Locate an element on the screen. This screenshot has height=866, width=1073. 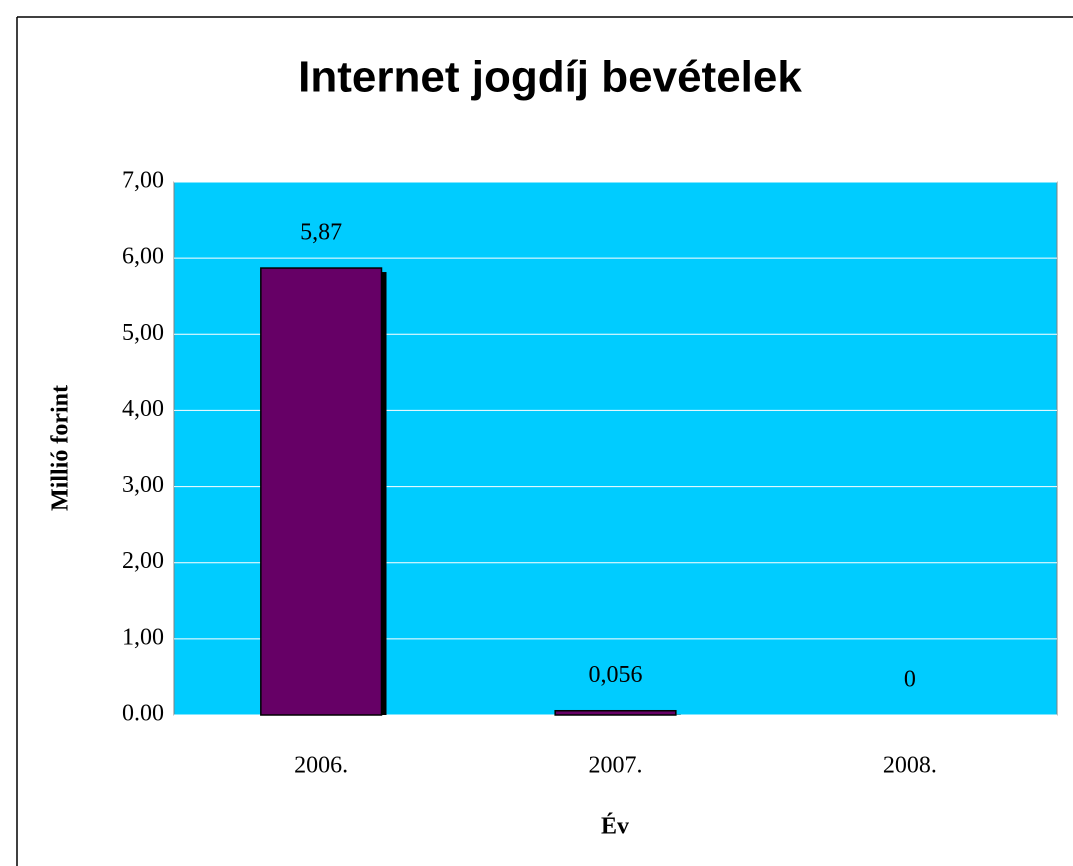
chart-title: Internet jogdíj bevételek is located at coordinates (550, 77).